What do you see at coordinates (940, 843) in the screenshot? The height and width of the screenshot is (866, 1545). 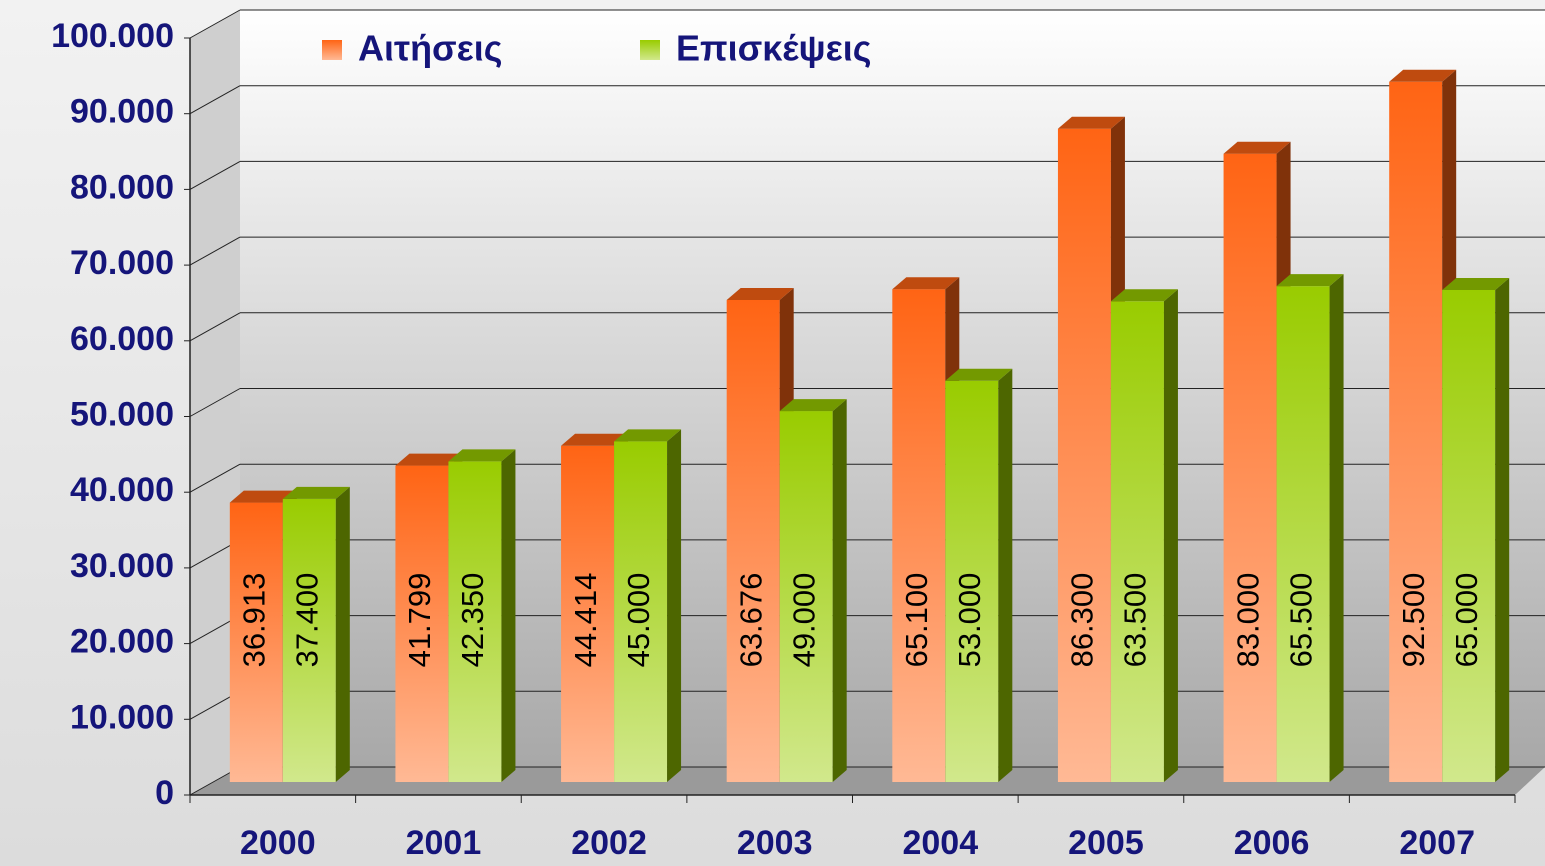 I see `x-tick-label: 2004` at bounding box center [940, 843].